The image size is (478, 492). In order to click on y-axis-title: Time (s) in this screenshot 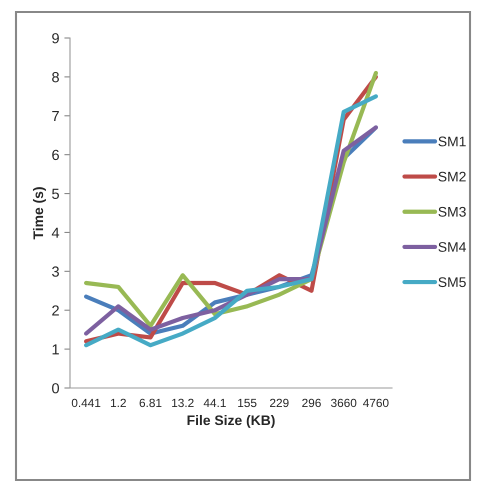, I will do `click(39, 213)`.